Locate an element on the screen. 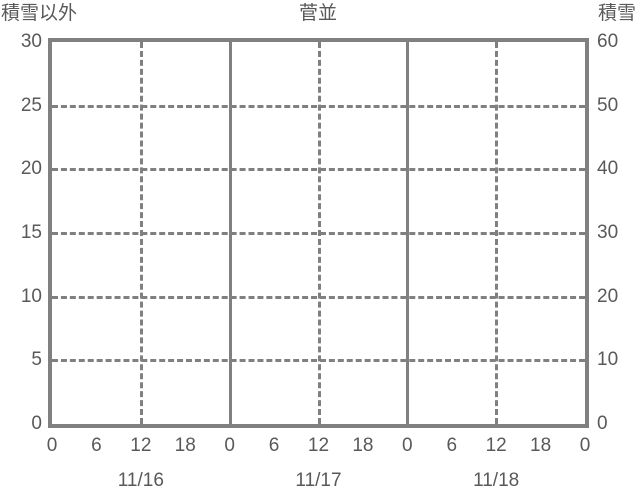 The height and width of the screenshot is (501, 636). chart-title: 菅並 is located at coordinates (317, 13).